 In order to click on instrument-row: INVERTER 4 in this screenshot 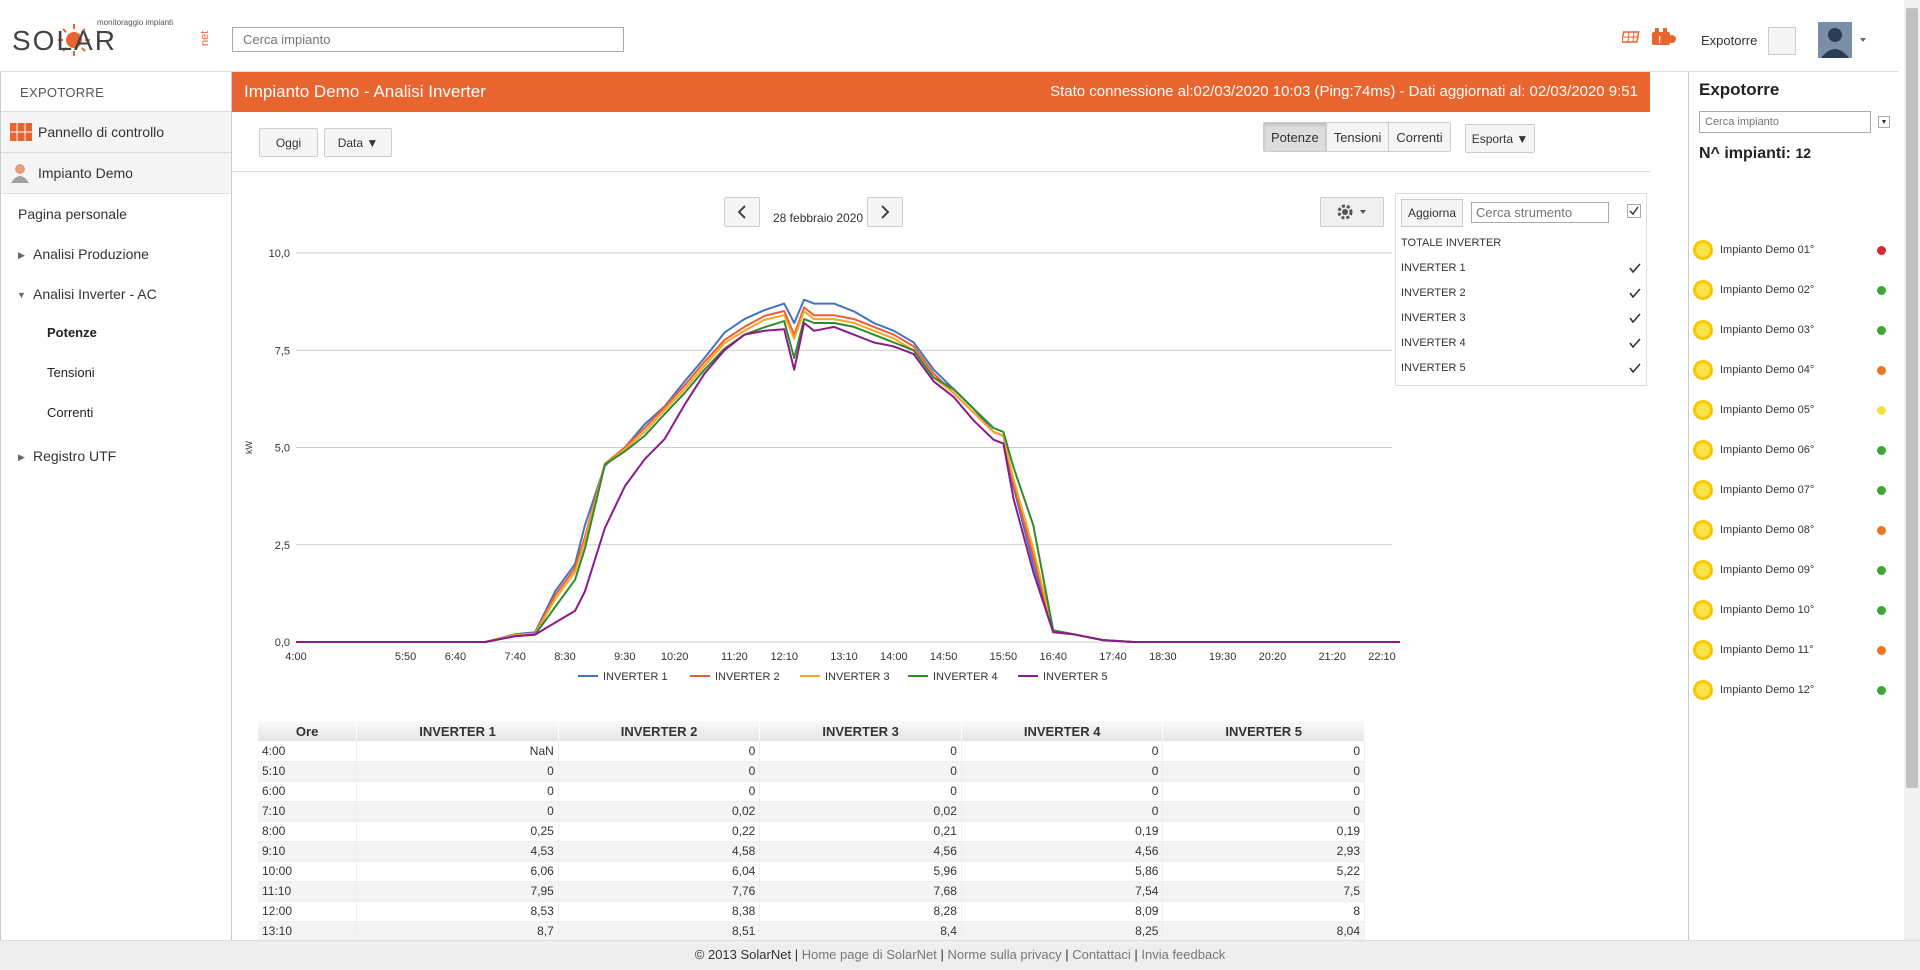, I will do `click(1523, 342)`.